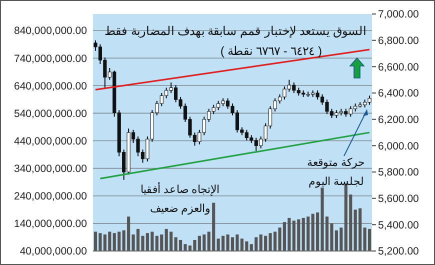  Describe the element at coordinates (271, 51) in the screenshot. I see `text: ( ٦٤٢٤ - ٦٧٦٧ نقطة )` at that location.